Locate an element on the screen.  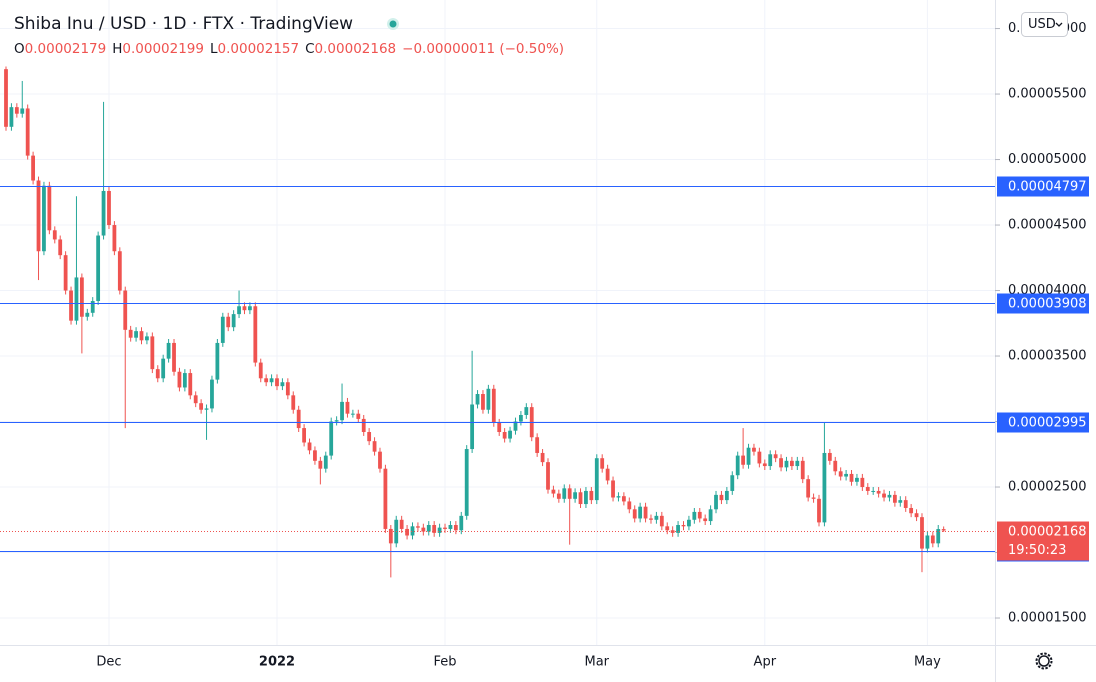
x-tick-label: Feb is located at coordinates (445, 662).